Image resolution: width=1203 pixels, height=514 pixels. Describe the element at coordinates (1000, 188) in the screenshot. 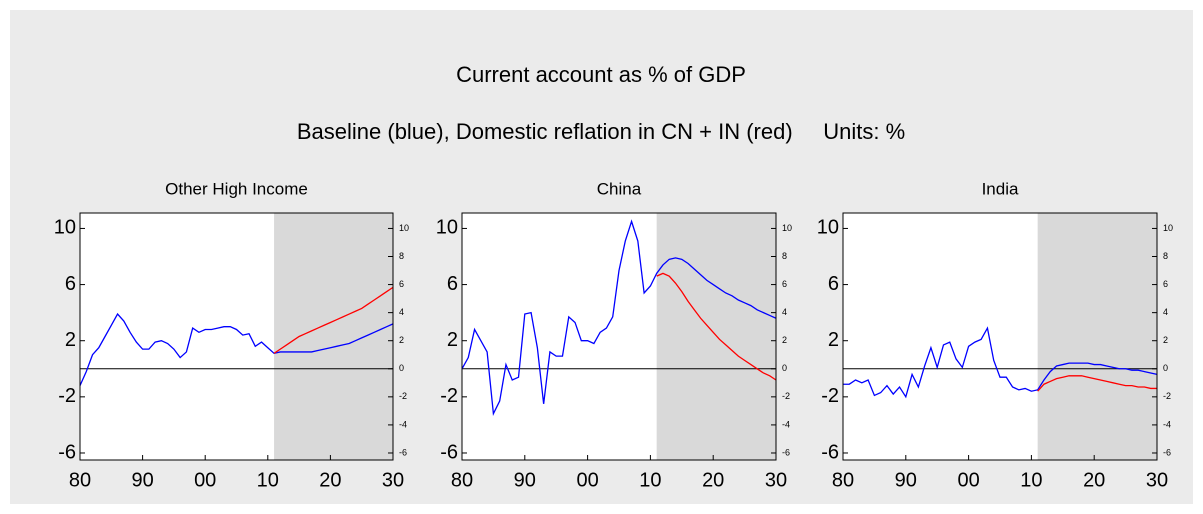

I see `panel-title: India` at that location.